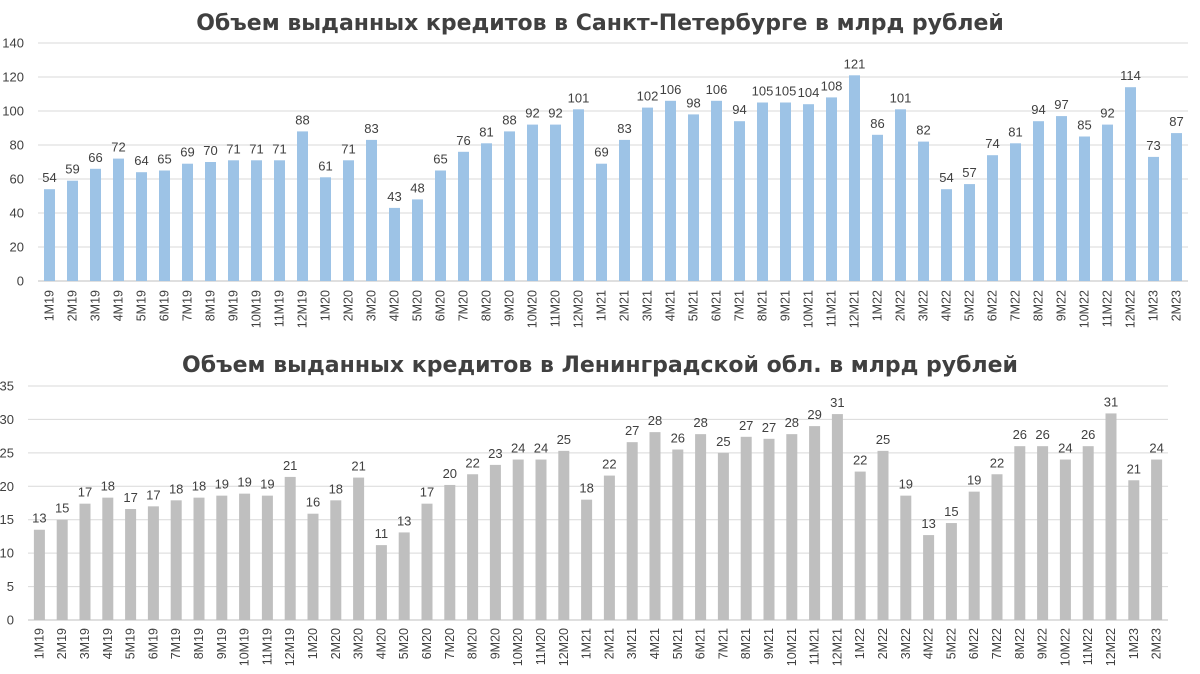 The height and width of the screenshot is (674, 1200). Describe the element at coordinates (302, 119) in the screenshot. I see `spb-data-label: 88` at that location.